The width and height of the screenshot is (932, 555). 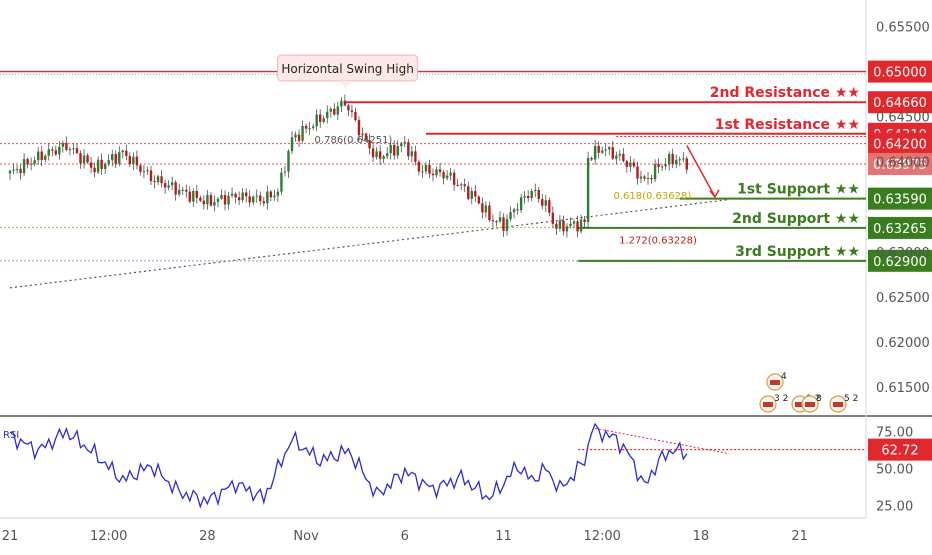 I want to click on rsi-tag-bg, so click(x=900, y=449).